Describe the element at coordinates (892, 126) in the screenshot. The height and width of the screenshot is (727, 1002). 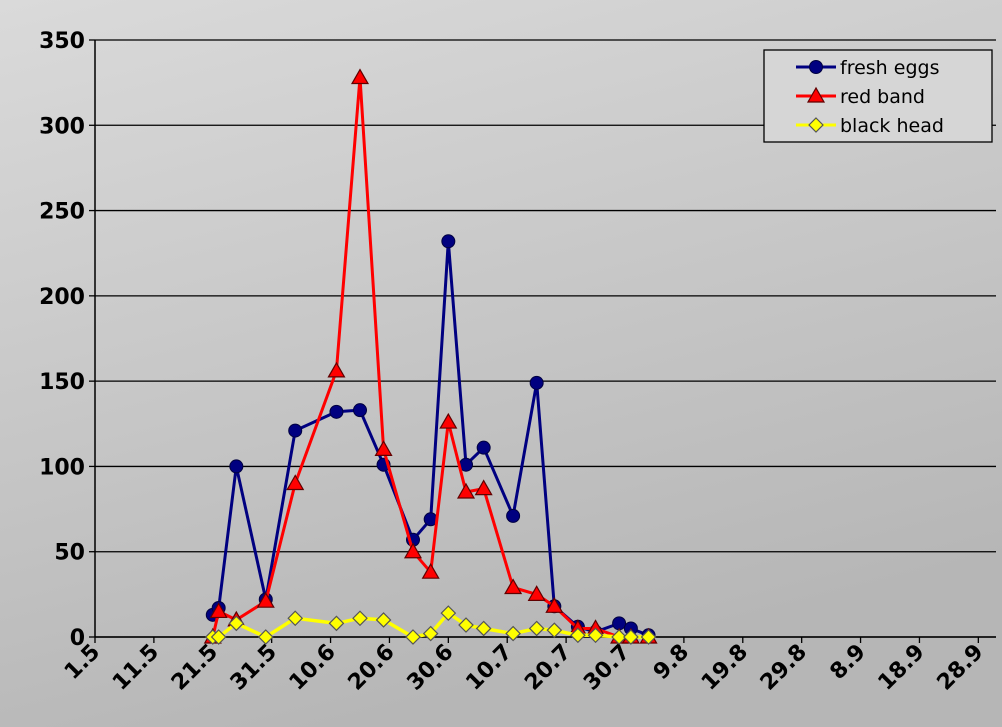
I see `legend-label: black head` at that location.